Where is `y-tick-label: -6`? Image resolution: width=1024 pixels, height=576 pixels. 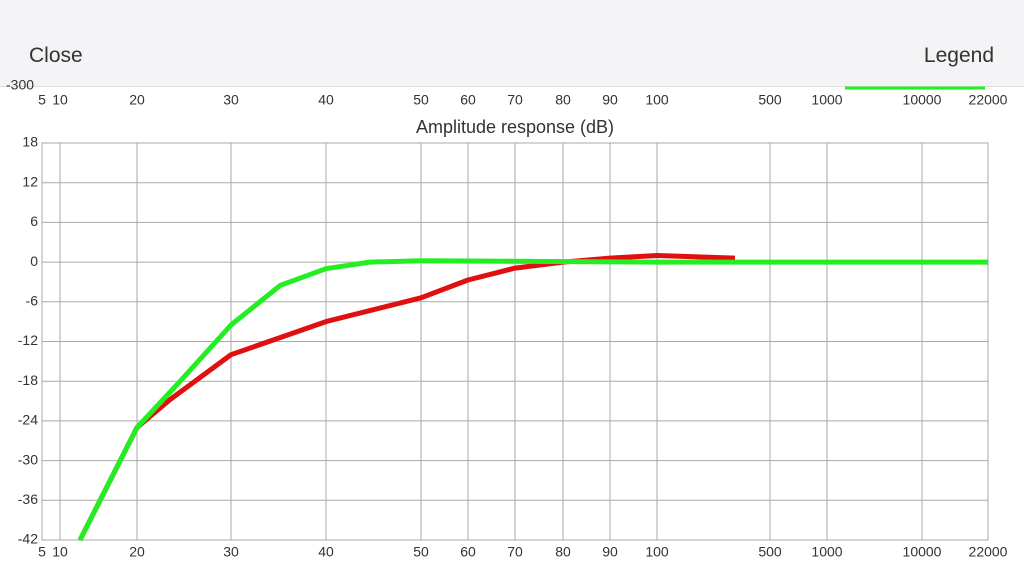
y-tick-label: -6 is located at coordinates (32, 301).